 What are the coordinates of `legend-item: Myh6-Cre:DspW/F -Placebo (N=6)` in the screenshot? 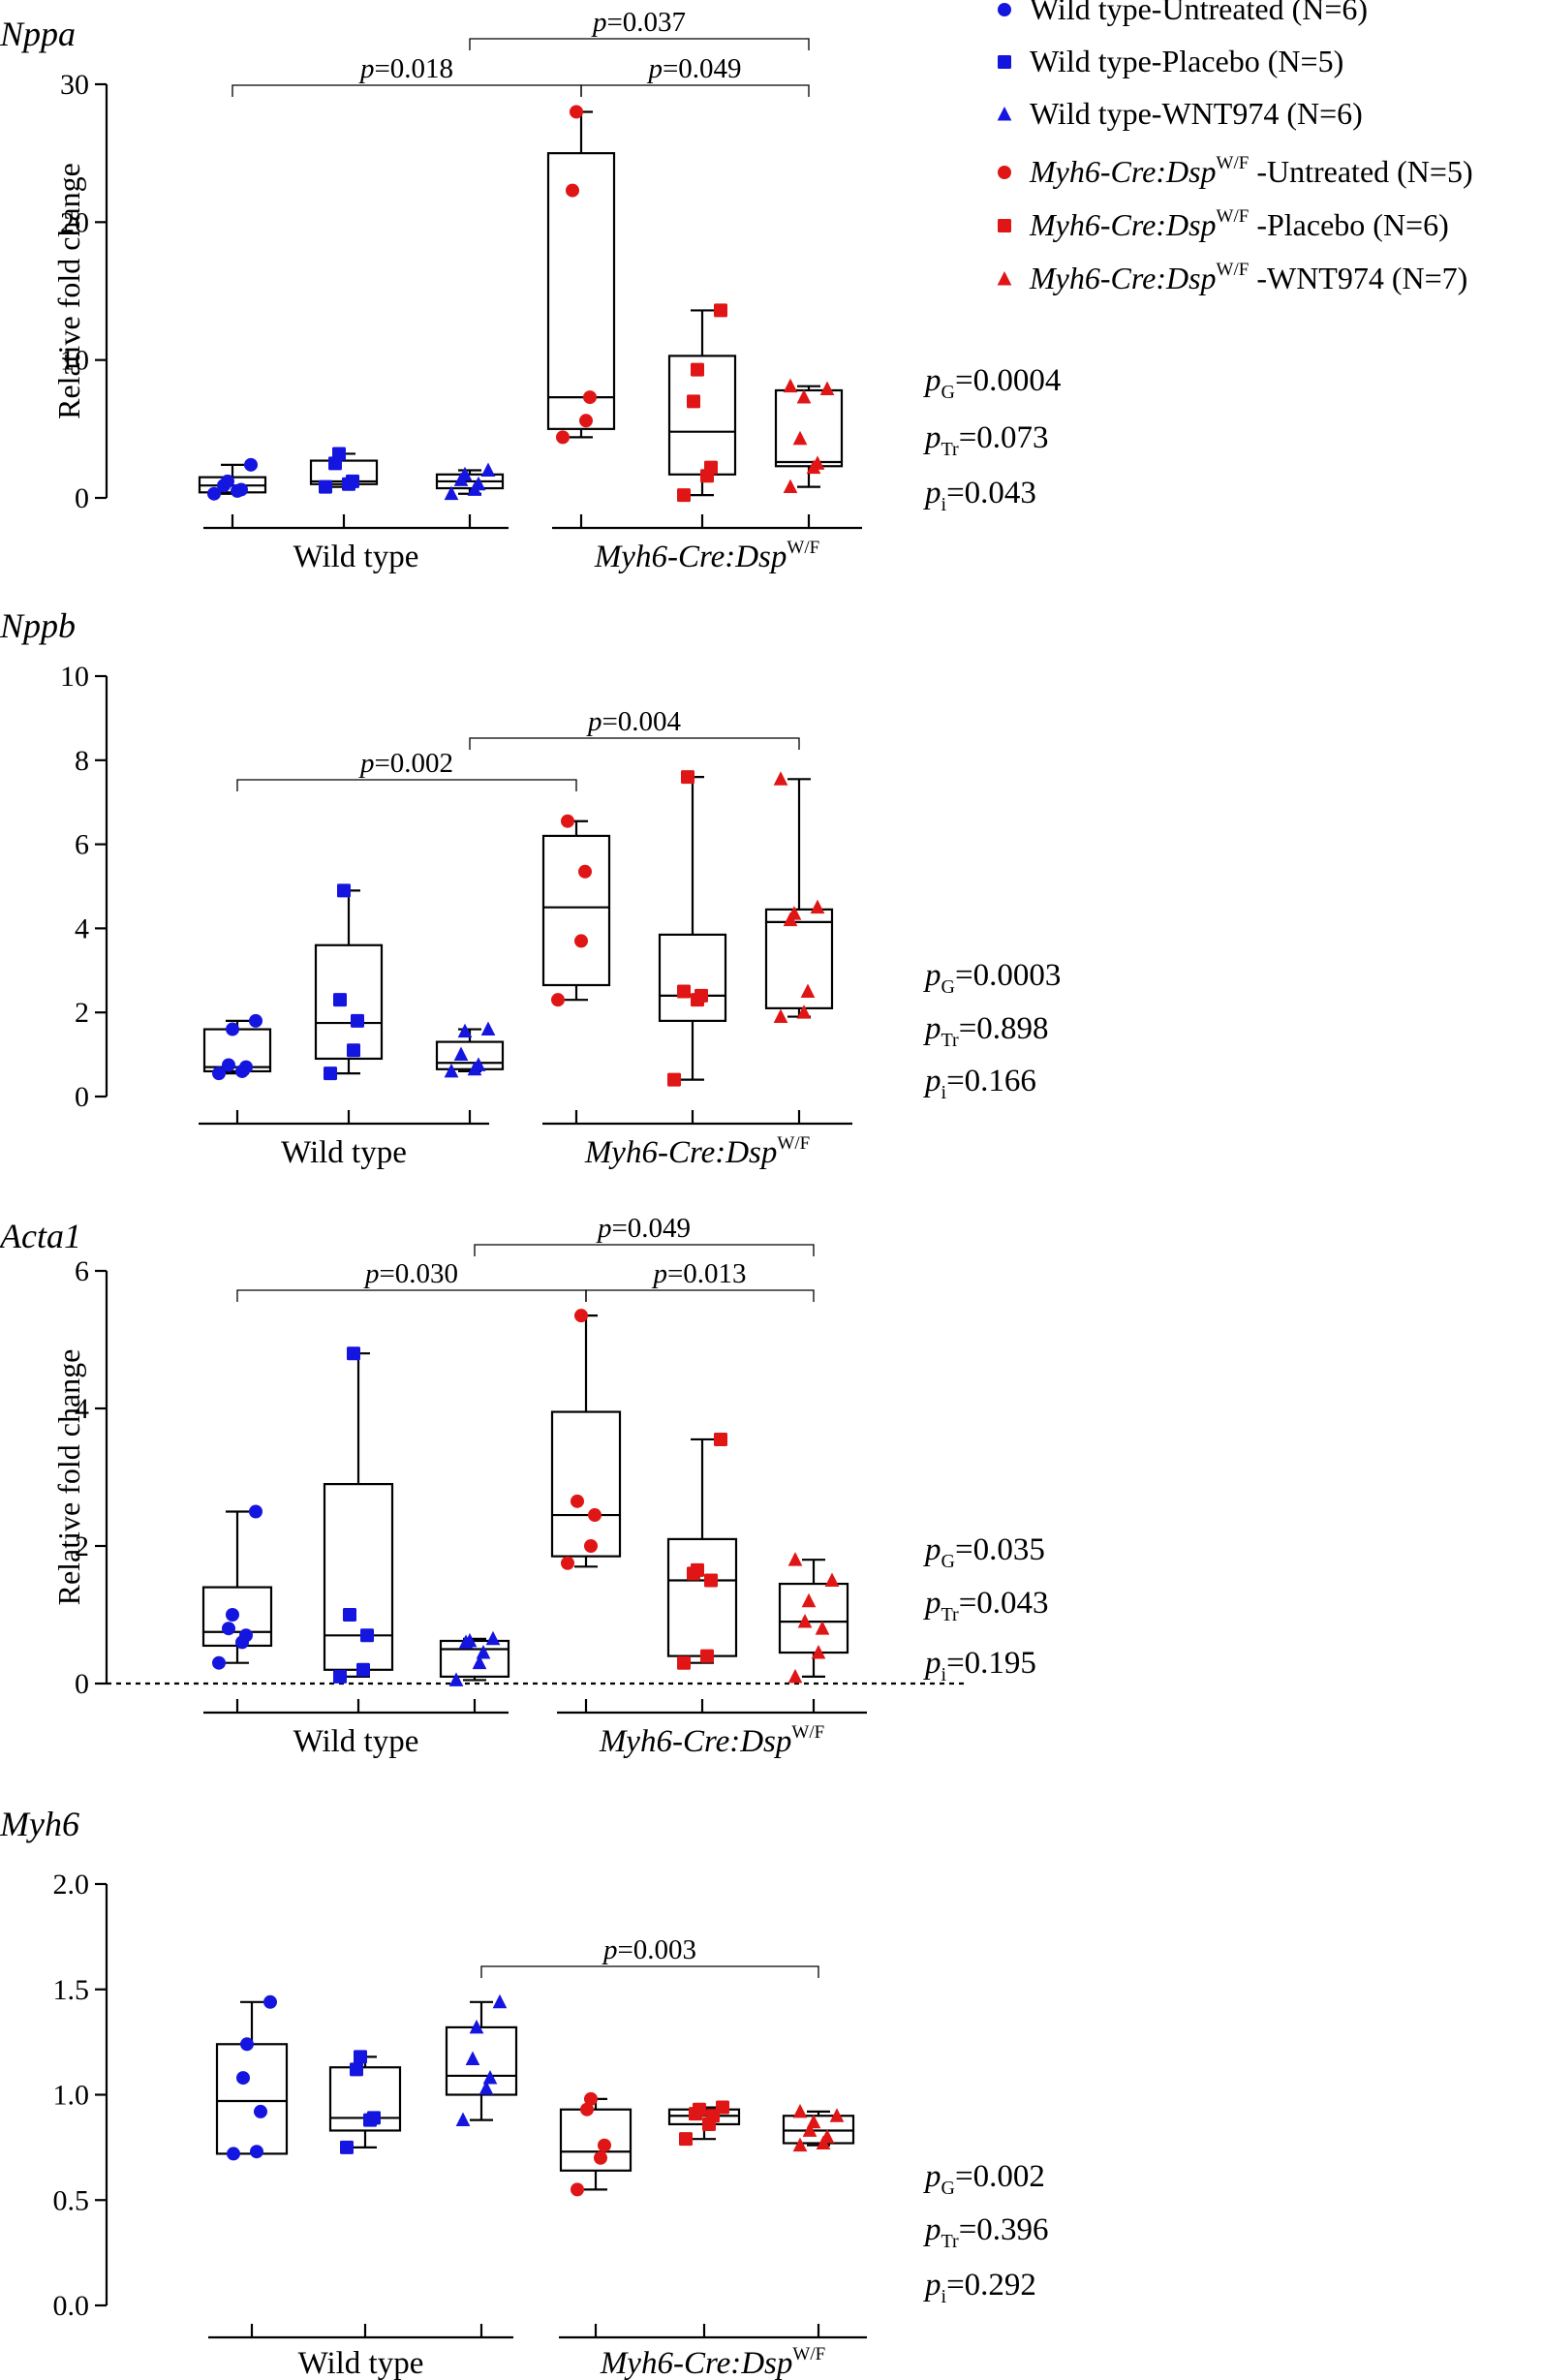 It's located at (1223, 224).